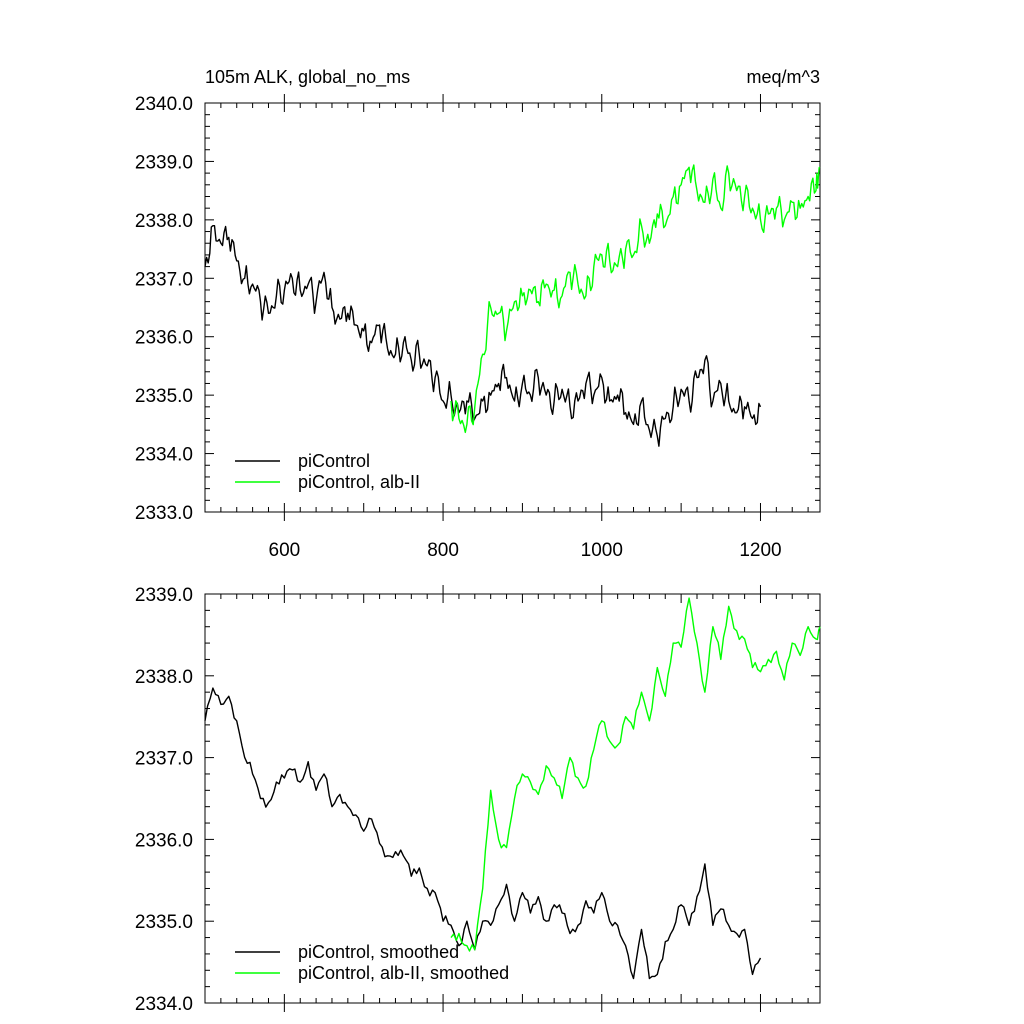 The height and width of the screenshot is (1024, 1024). Describe the element at coordinates (164, 513) in the screenshot. I see `top-y-tick-label: 2333.0` at that location.